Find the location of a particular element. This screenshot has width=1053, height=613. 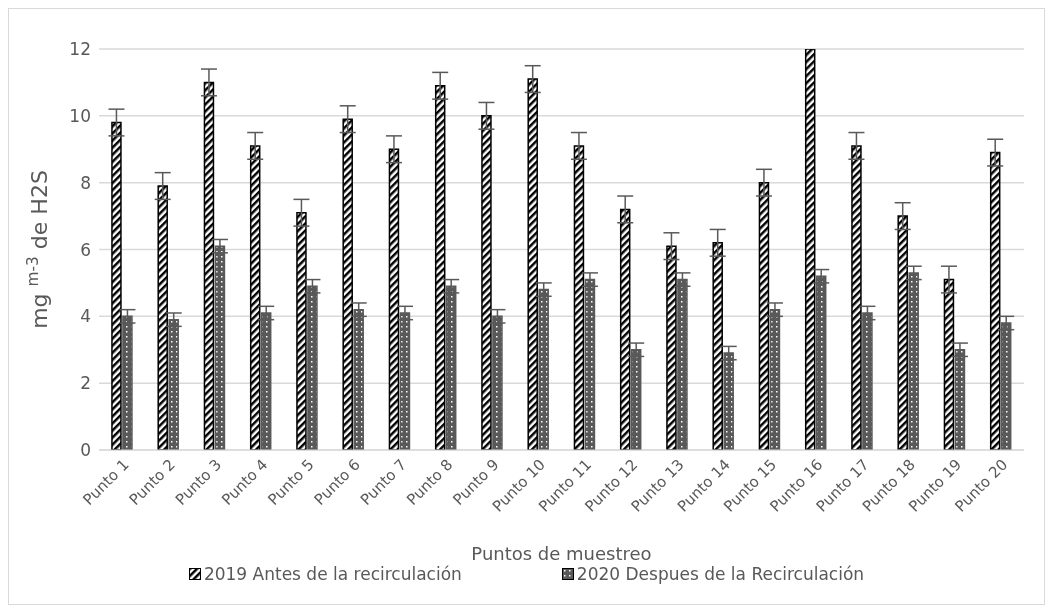

y-tick-label: 12 is located at coordinates (80, 49).